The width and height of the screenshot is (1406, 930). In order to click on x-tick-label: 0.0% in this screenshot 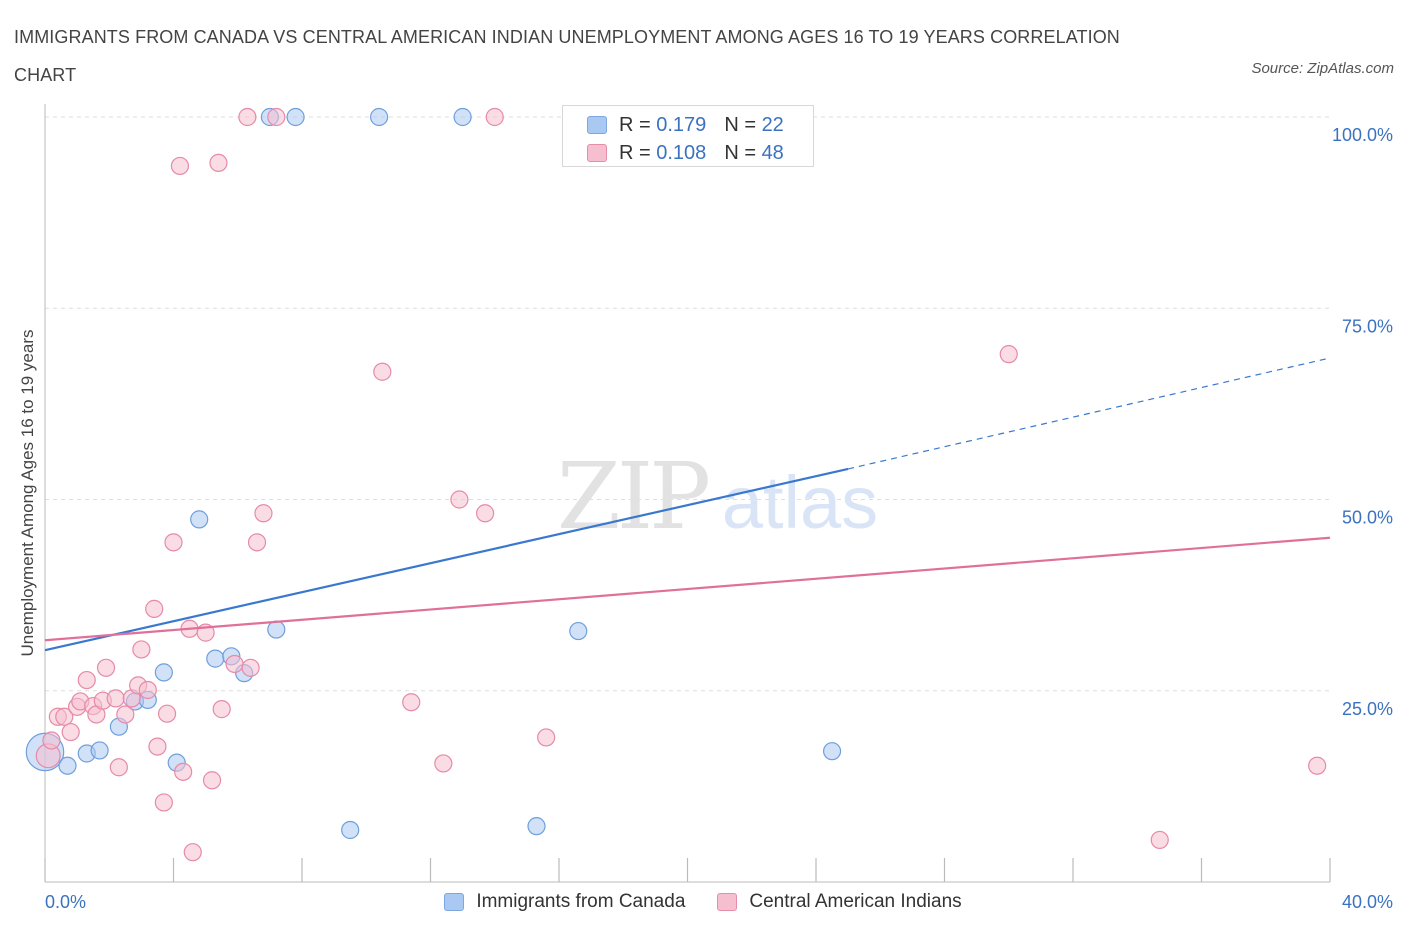, I will do `click(65, 902)`.